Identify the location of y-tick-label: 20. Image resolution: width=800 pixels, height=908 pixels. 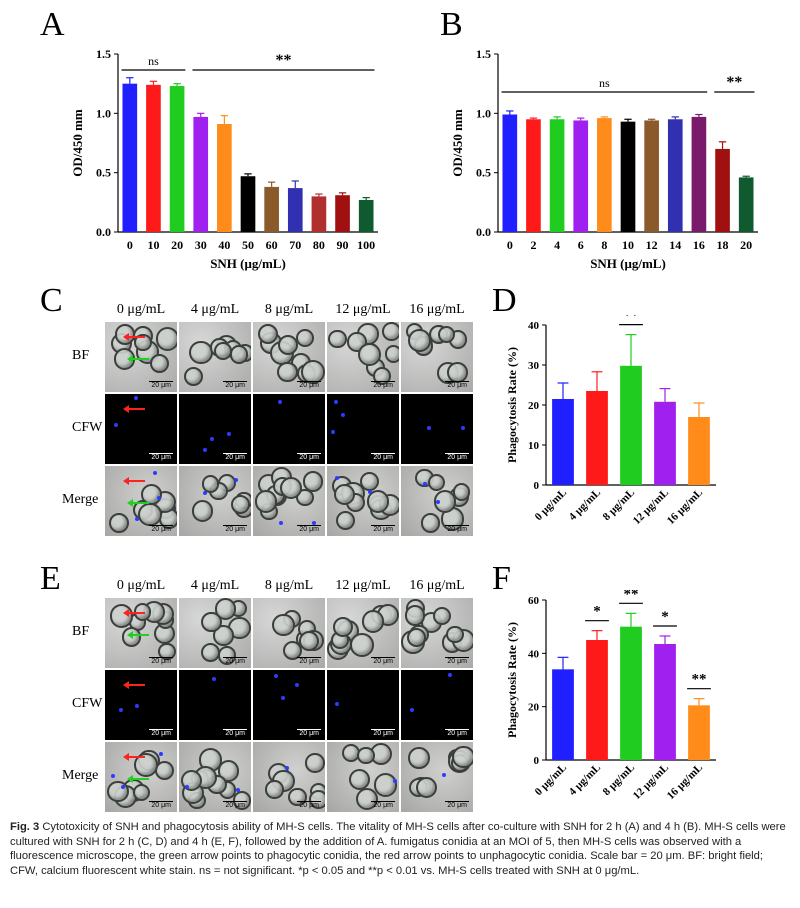
(534, 406).